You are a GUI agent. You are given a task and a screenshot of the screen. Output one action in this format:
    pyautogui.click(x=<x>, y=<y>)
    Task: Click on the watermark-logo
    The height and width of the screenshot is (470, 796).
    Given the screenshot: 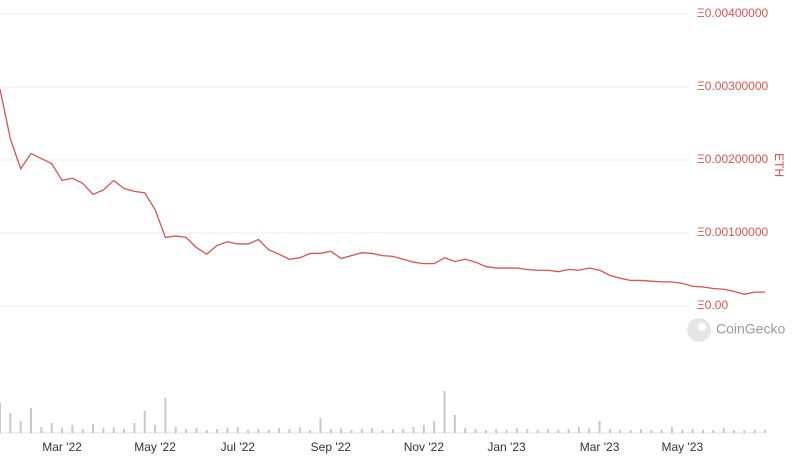 What is the action you would take?
    pyautogui.click(x=699, y=330)
    